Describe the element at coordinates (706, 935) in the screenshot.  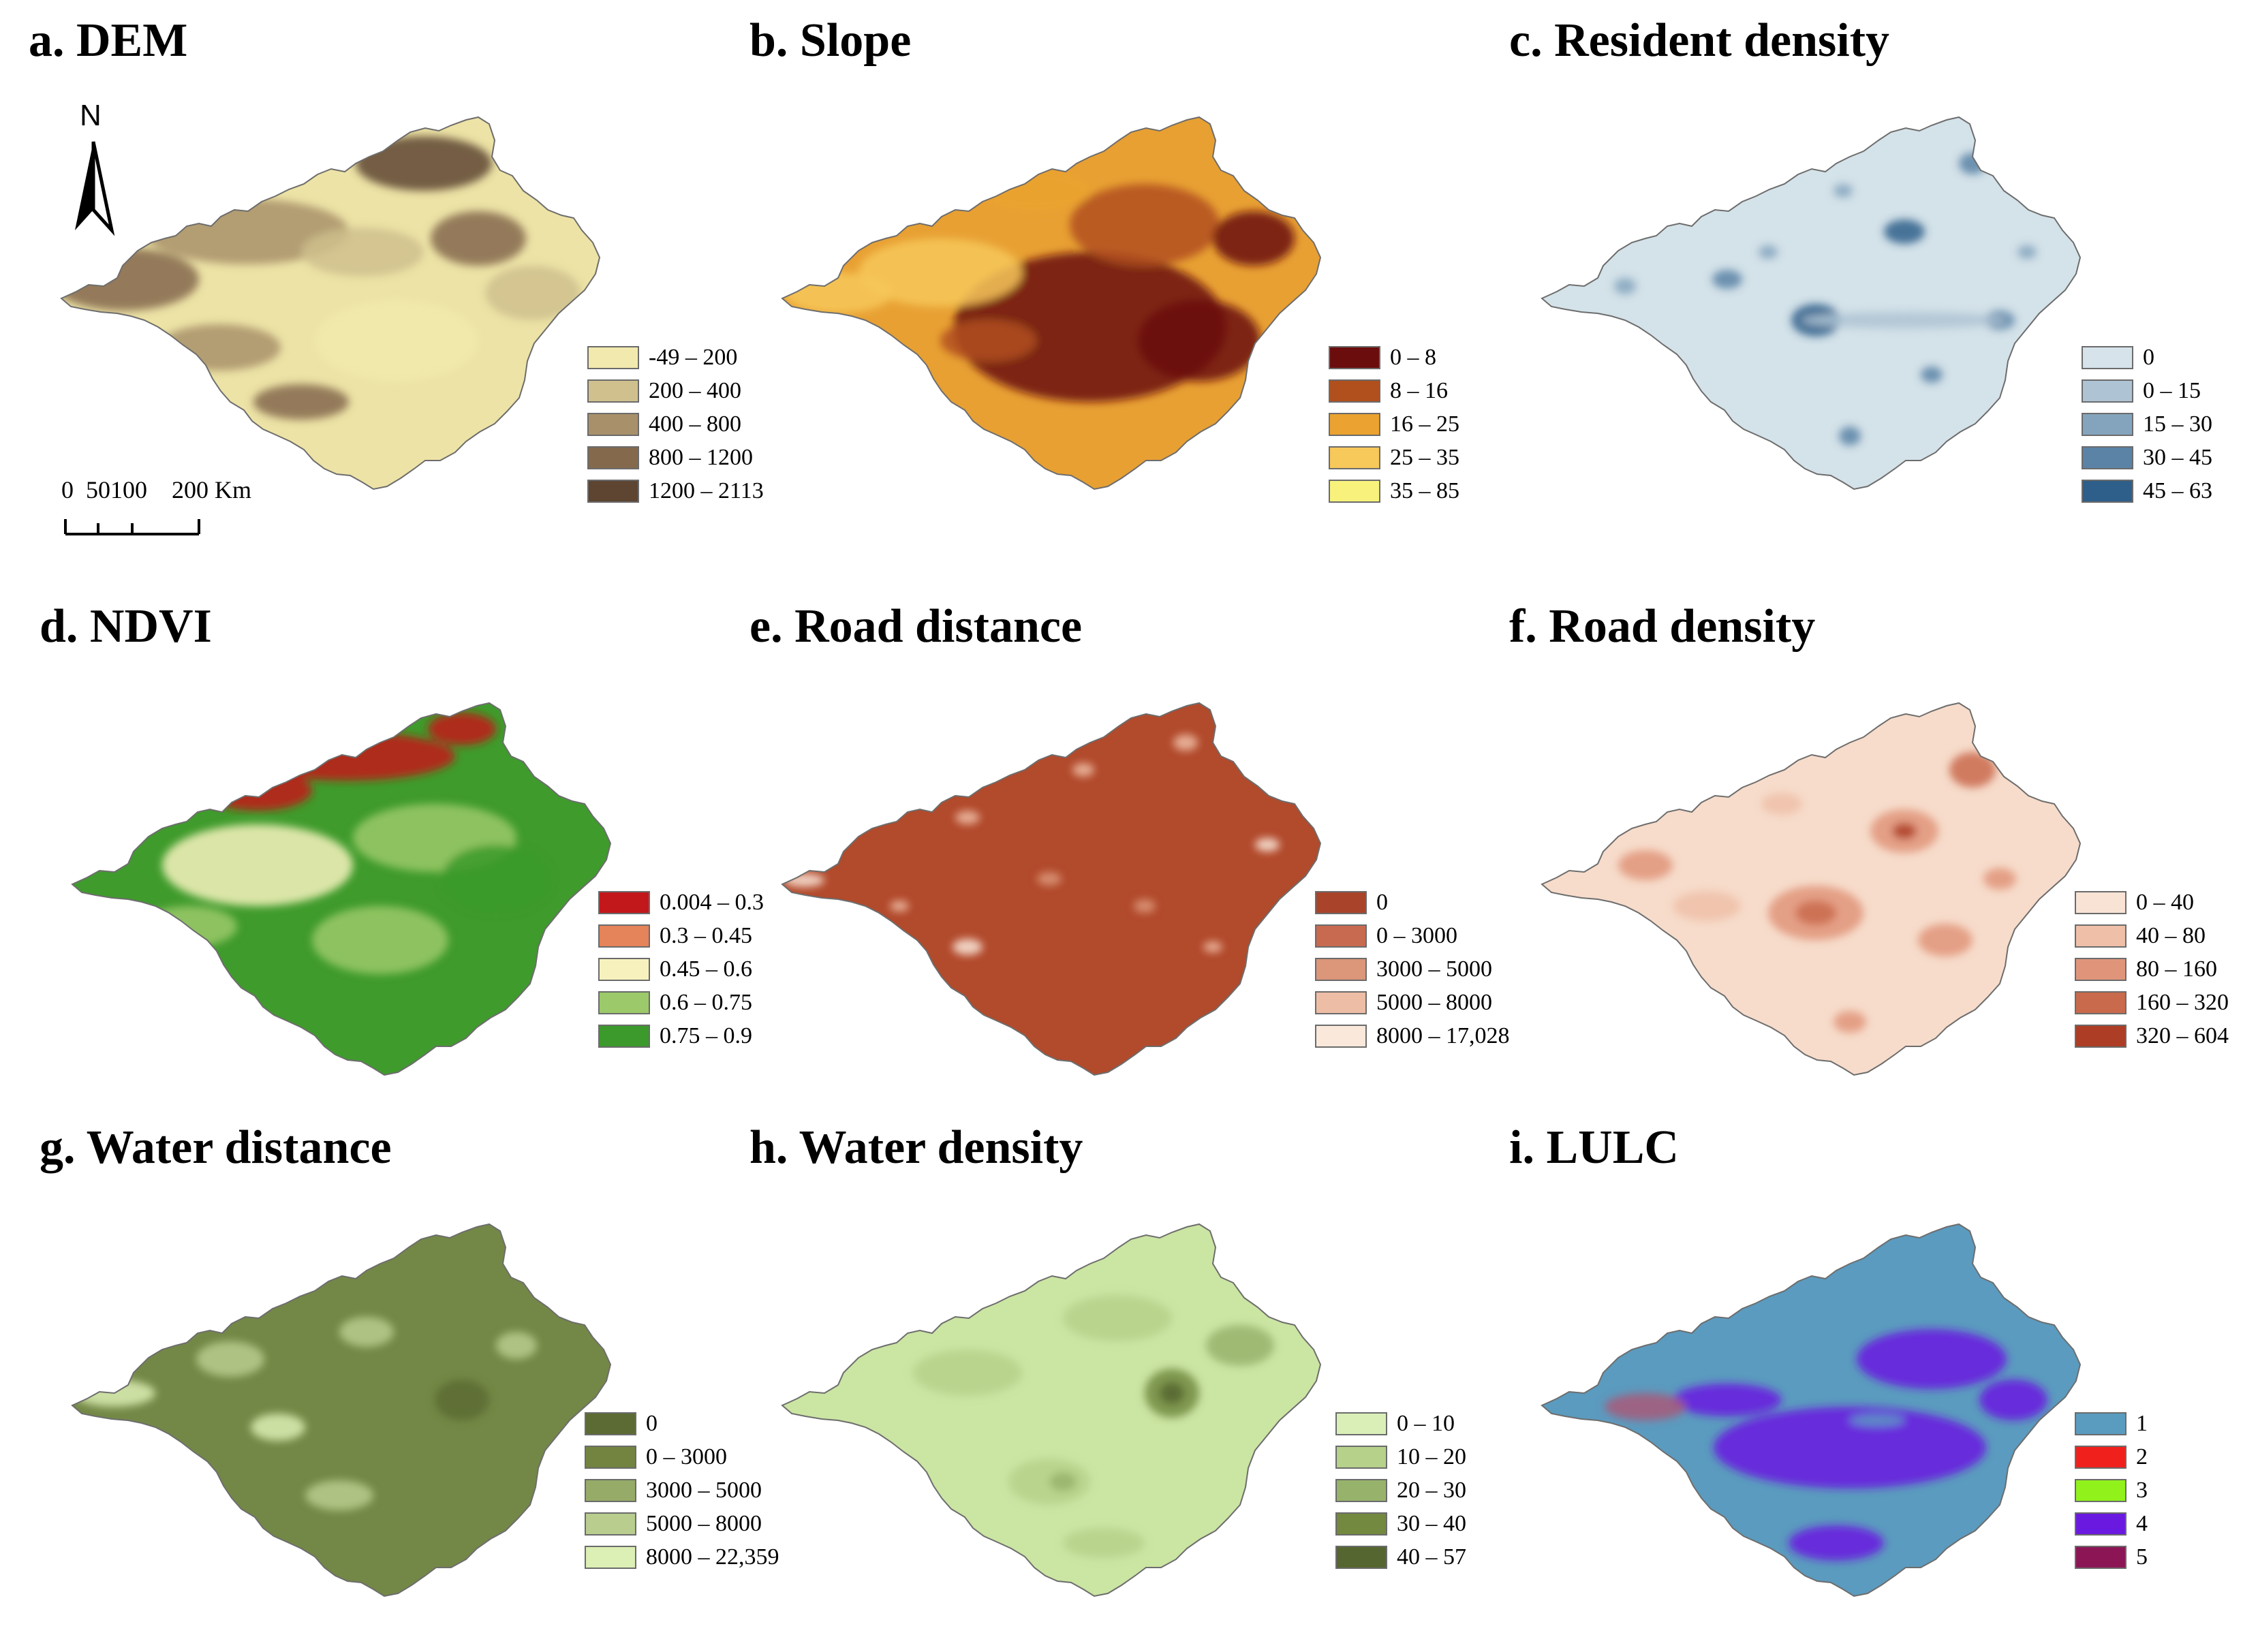
I see `legend-label: 0.3 – 0.45` at that location.